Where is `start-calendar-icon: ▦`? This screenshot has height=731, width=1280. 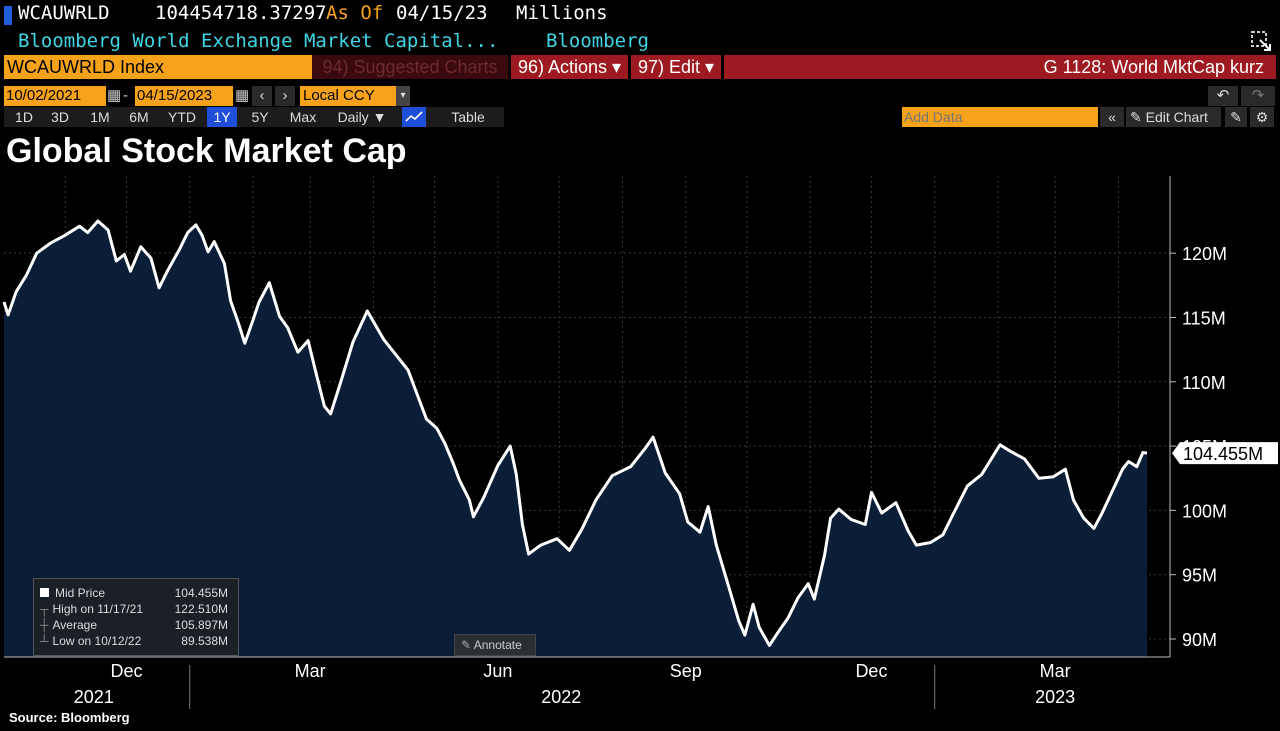
start-calendar-icon: ▦ is located at coordinates (114, 95).